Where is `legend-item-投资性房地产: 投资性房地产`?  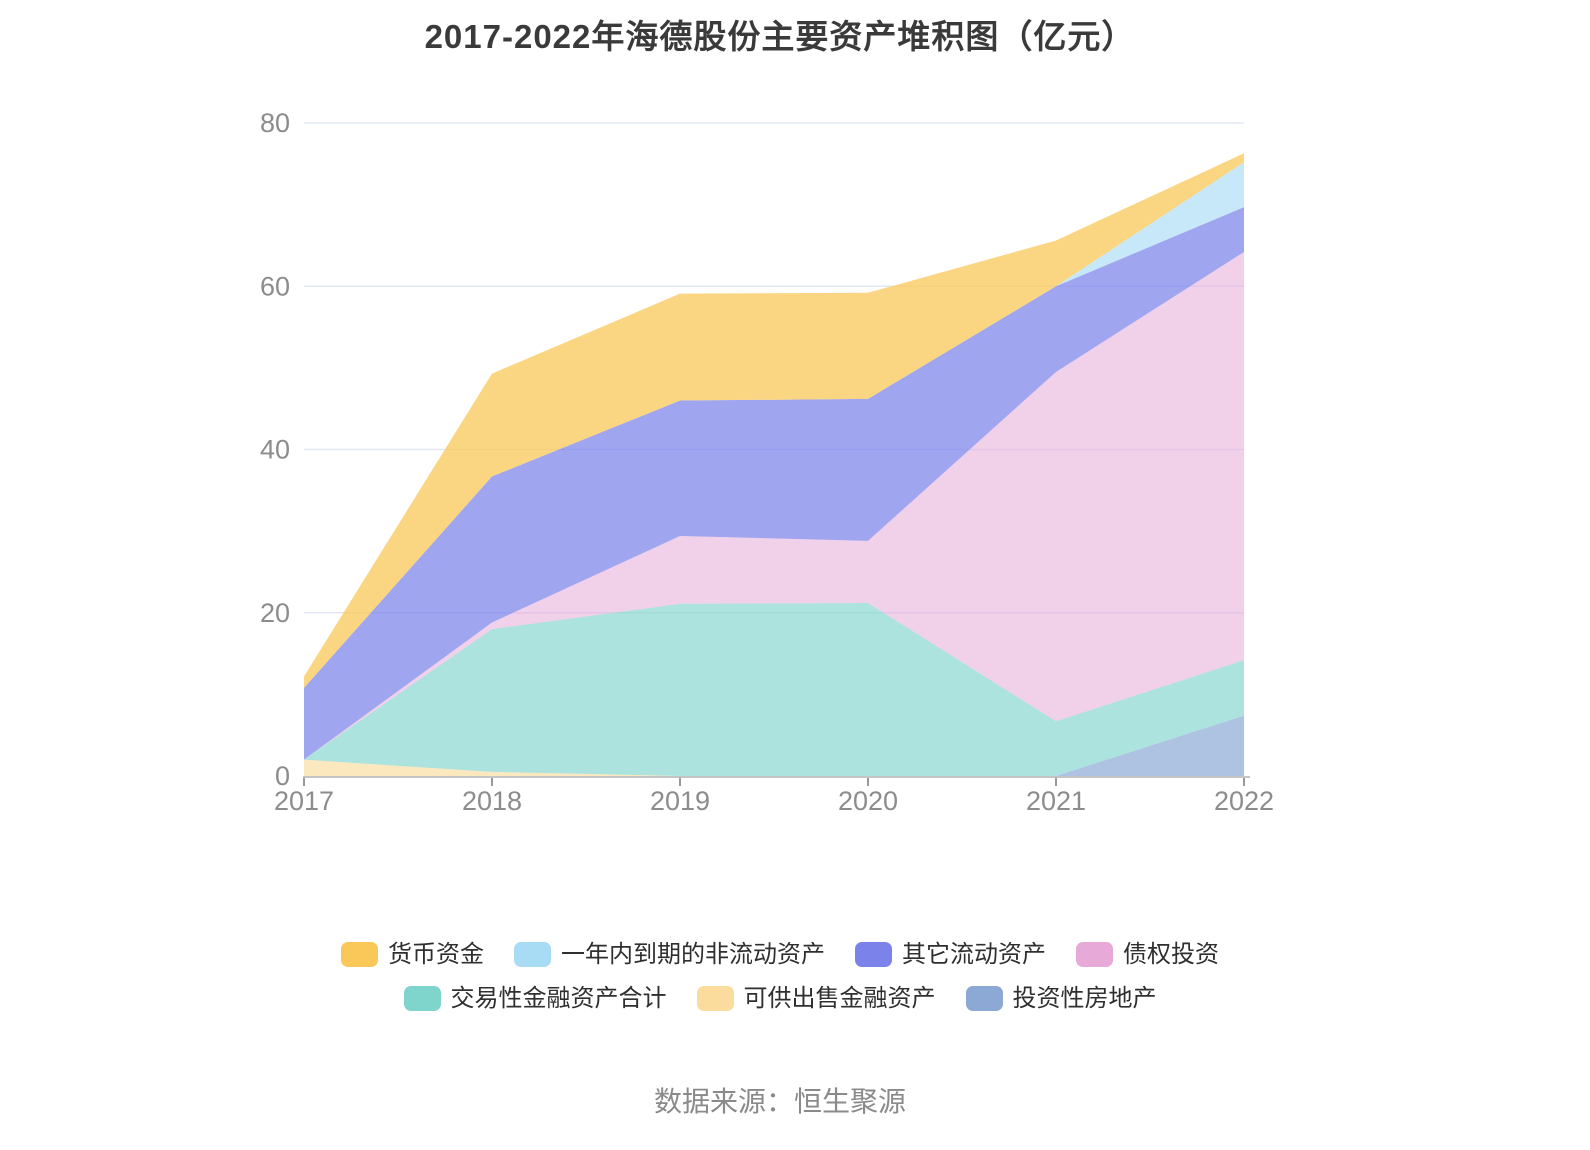 legend-item-投资性房地产: 投资性房地产 is located at coordinates (1061, 998).